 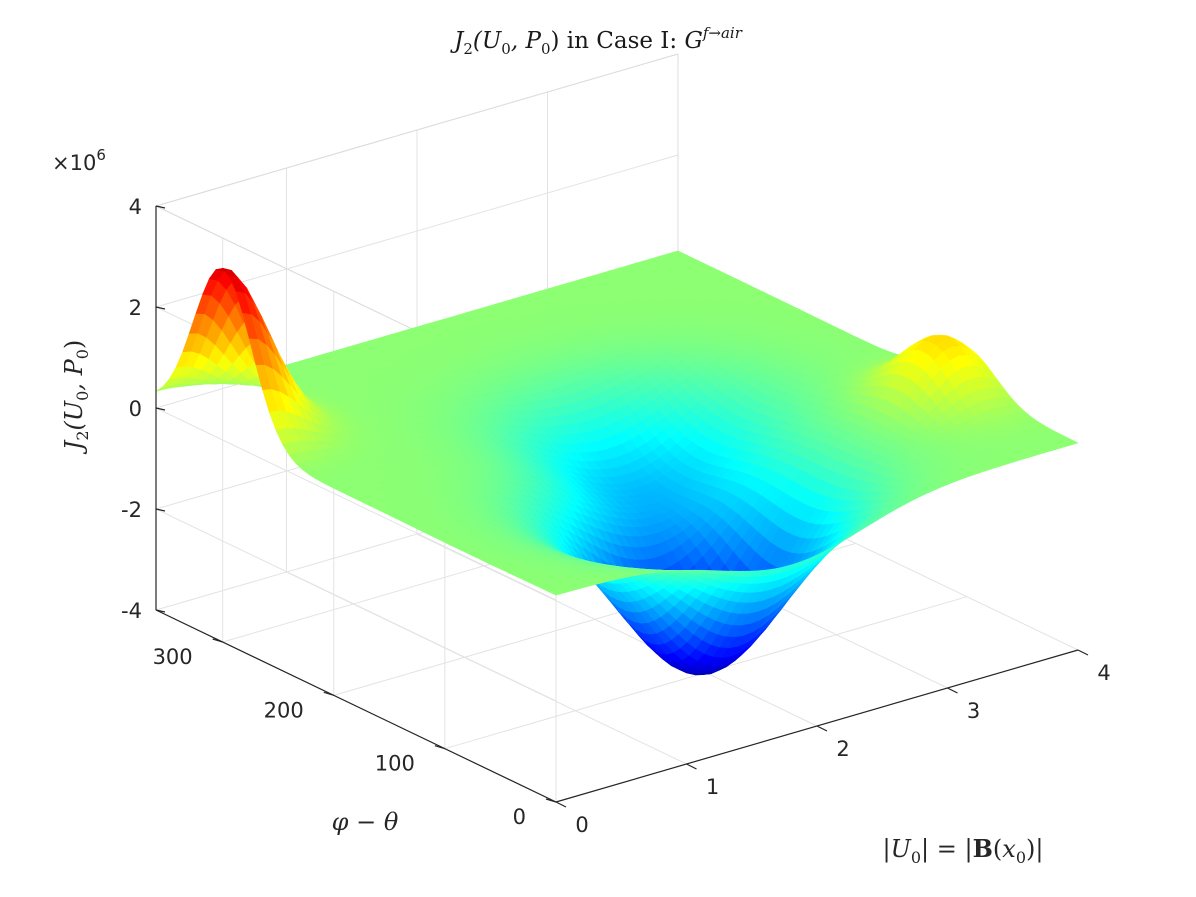 What do you see at coordinates (365, 822) in the screenshot?
I see `y-axis-label: φ − θ` at bounding box center [365, 822].